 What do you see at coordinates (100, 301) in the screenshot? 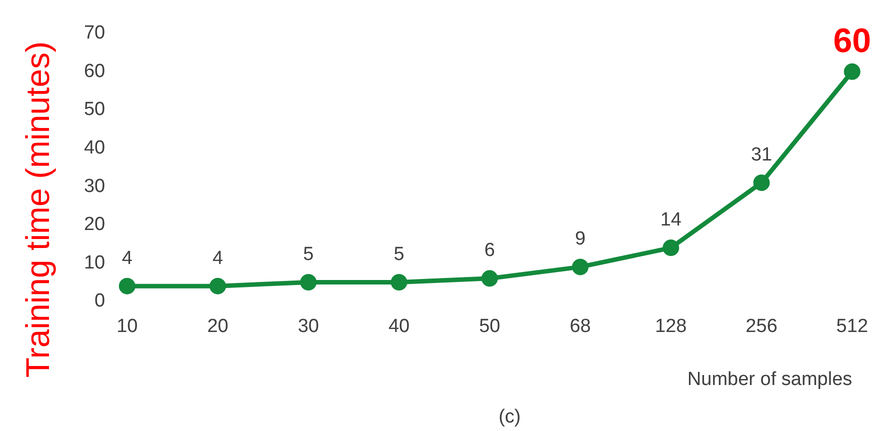
I see `y-tick-label: 0` at bounding box center [100, 301].